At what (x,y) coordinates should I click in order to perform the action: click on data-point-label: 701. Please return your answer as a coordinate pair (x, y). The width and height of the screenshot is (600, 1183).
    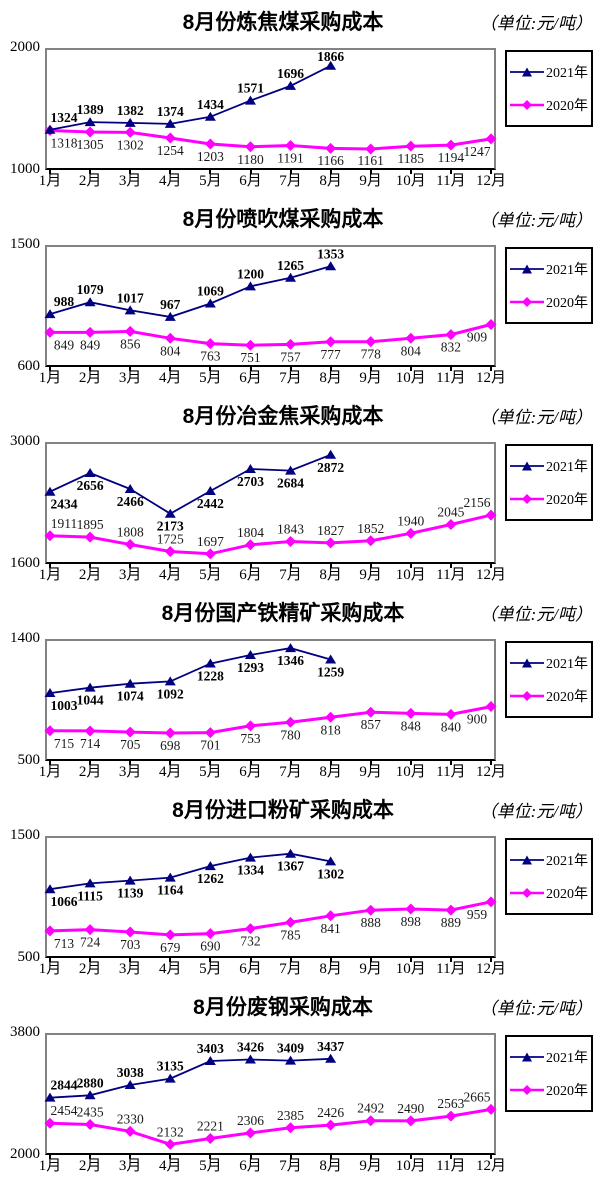
    Looking at the image, I should click on (210, 745).